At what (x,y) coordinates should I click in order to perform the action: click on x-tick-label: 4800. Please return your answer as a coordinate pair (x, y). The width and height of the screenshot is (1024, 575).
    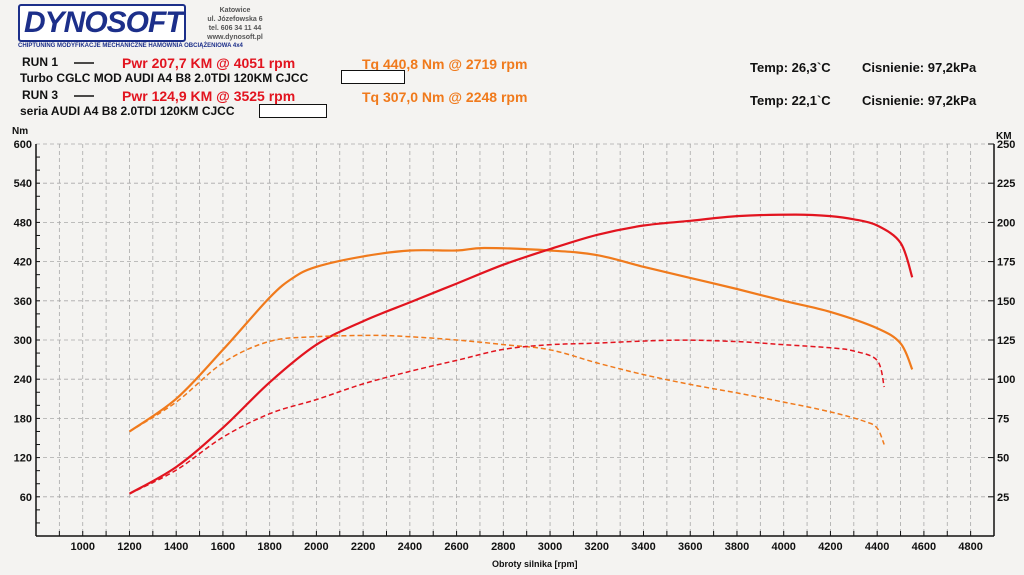
    Looking at the image, I should click on (970, 547).